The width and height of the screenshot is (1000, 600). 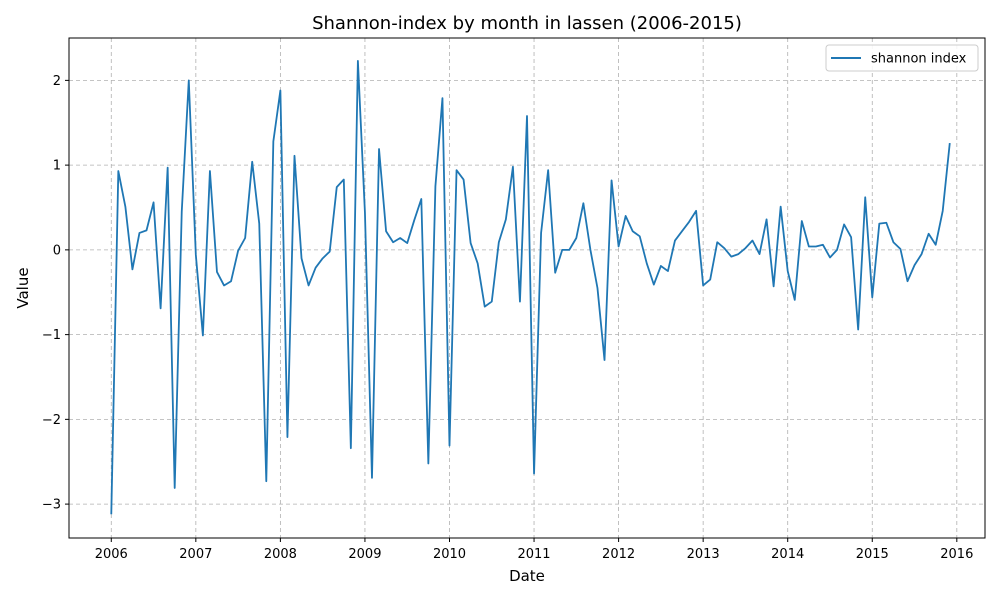 What do you see at coordinates (956, 554) in the screenshot?
I see `x-tick-label: 2016` at bounding box center [956, 554].